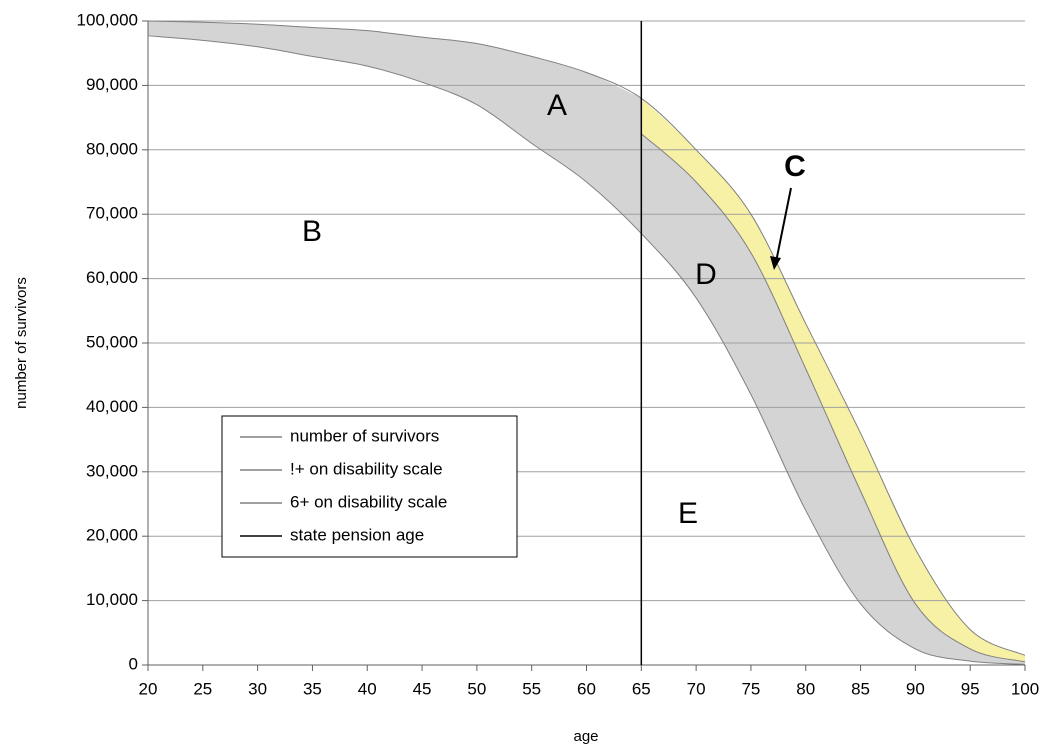 This screenshot has width=1049, height=747. Describe the element at coordinates (112, 213) in the screenshot. I see `y-tick-label: 70,000` at that location.